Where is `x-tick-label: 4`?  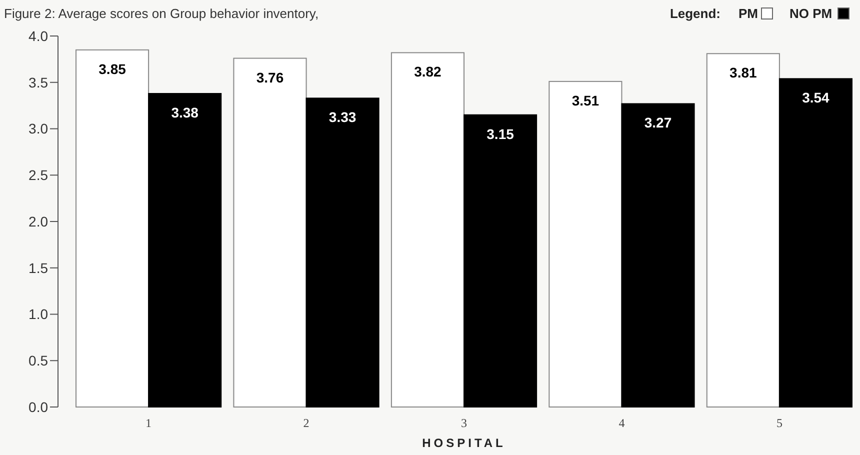 x-tick-label: 4 is located at coordinates (621, 423).